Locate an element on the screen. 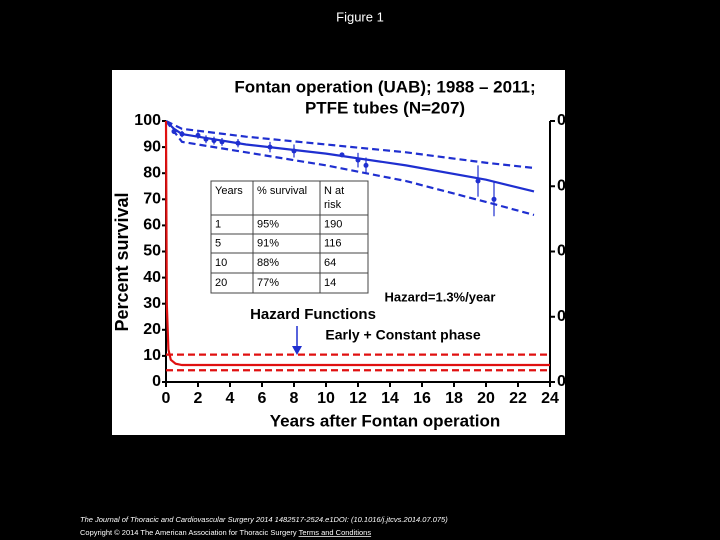  table-cell: 190 is located at coordinates (333, 224).